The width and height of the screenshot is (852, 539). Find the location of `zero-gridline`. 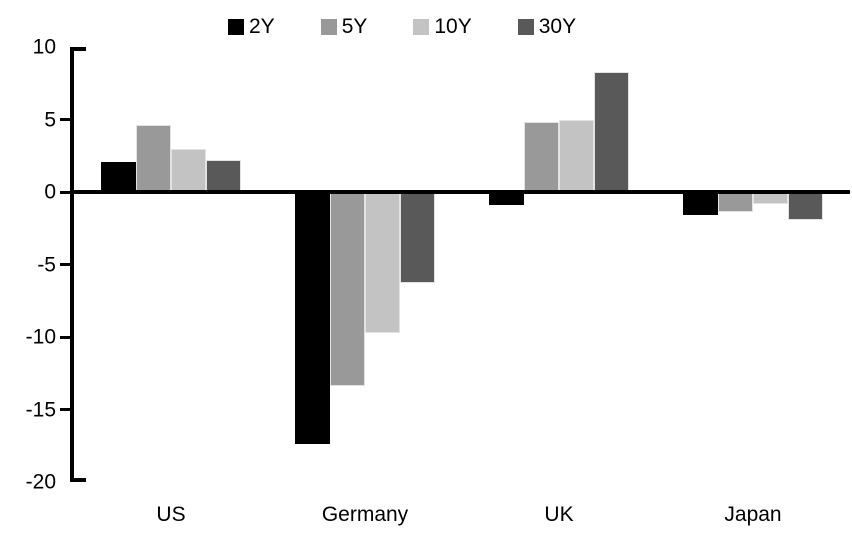

zero-gridline is located at coordinates (460, 192).